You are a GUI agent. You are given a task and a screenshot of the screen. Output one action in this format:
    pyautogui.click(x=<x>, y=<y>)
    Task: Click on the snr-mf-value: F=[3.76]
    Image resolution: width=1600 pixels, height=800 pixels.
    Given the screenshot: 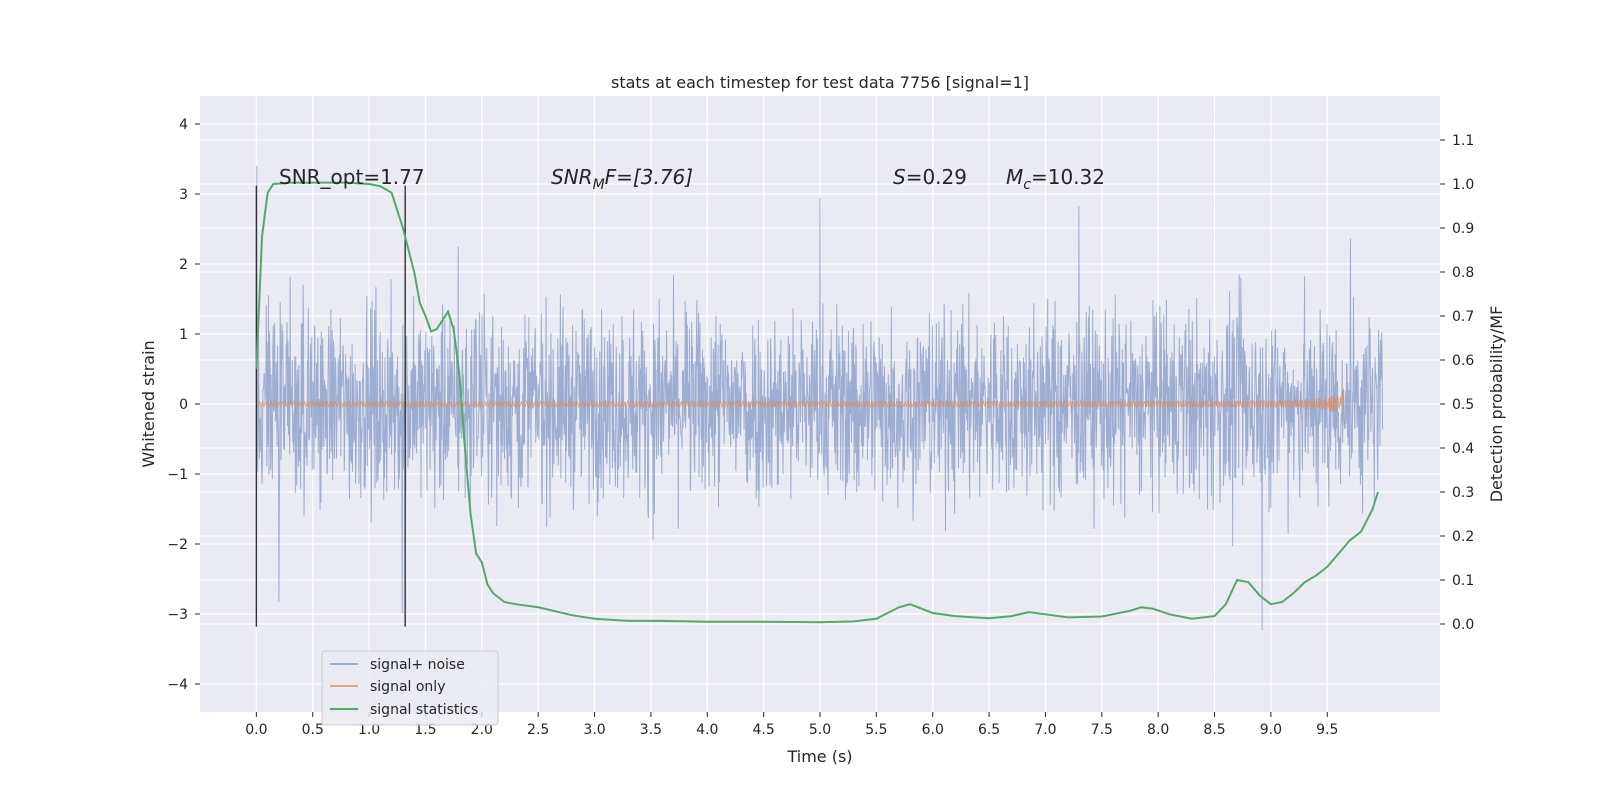 What is the action you would take?
    pyautogui.click(x=649, y=177)
    